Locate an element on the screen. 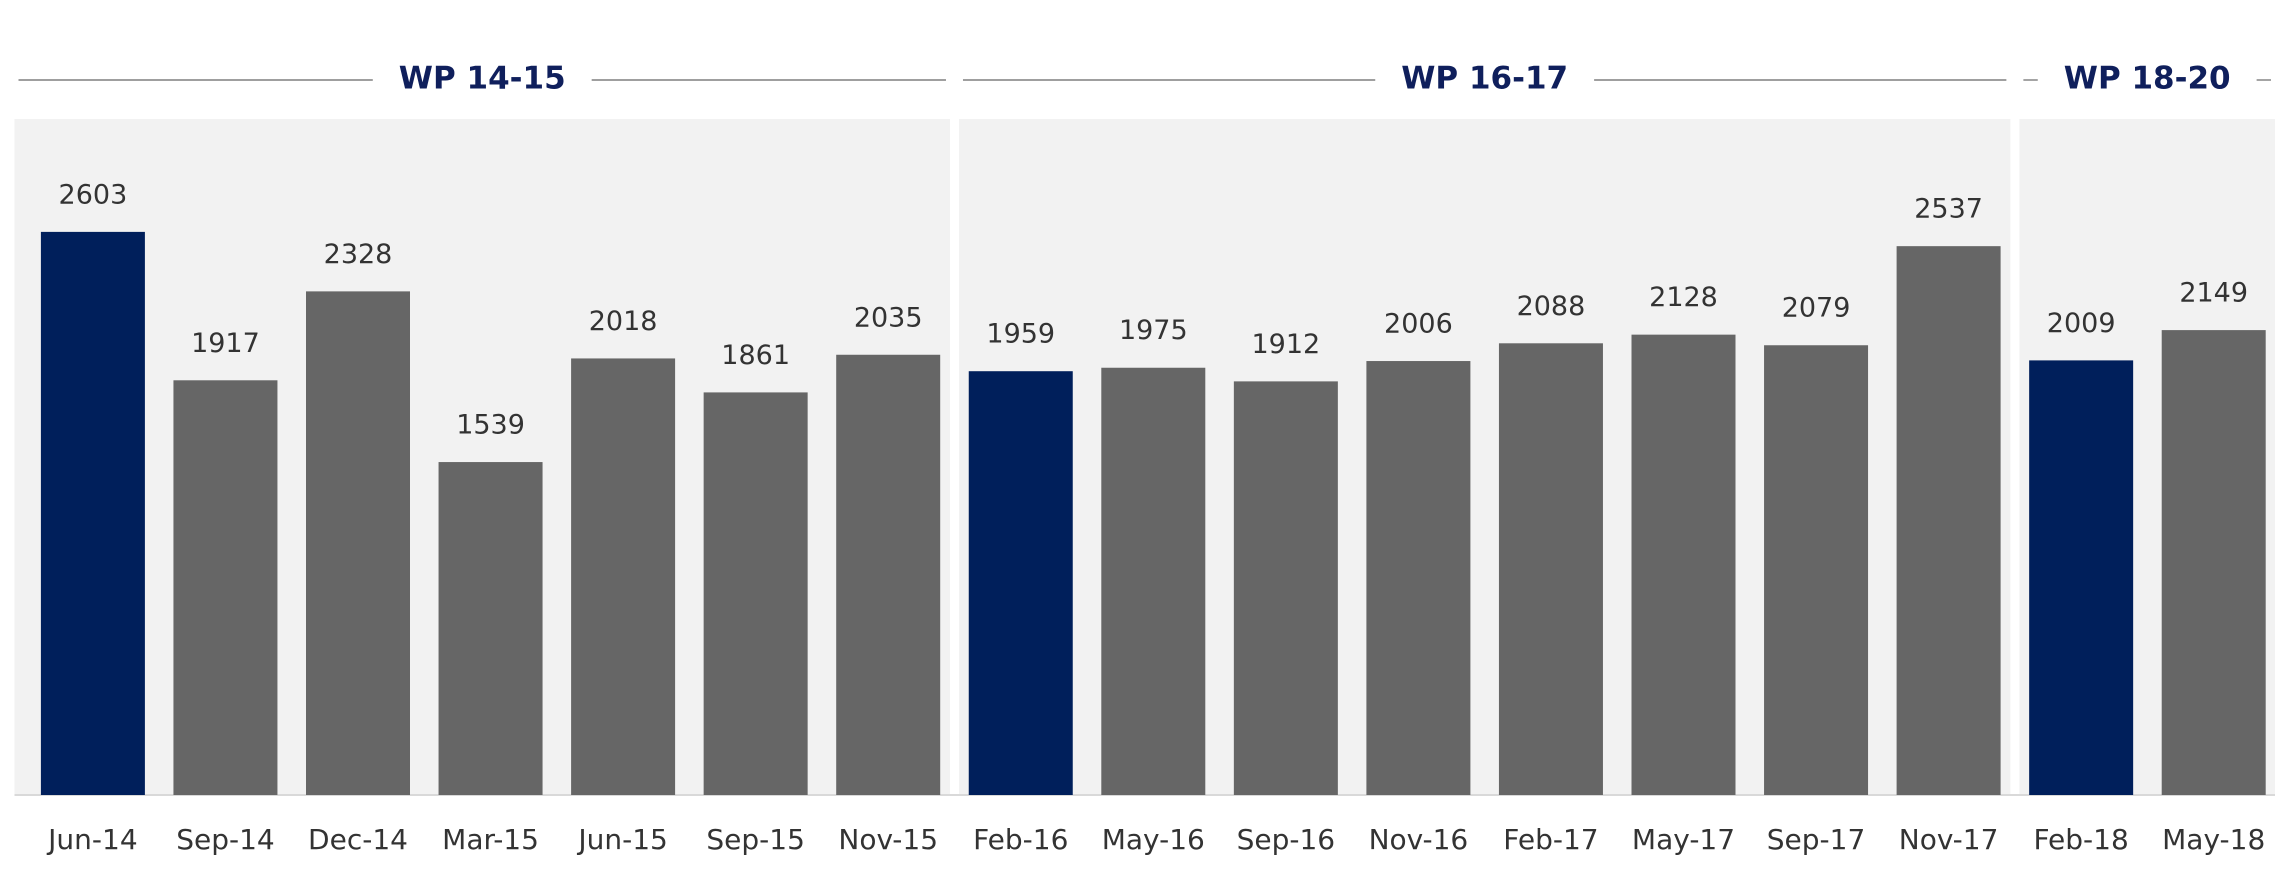 The width and height of the screenshot is (2275, 880). value-label: 2079 is located at coordinates (1816, 308).